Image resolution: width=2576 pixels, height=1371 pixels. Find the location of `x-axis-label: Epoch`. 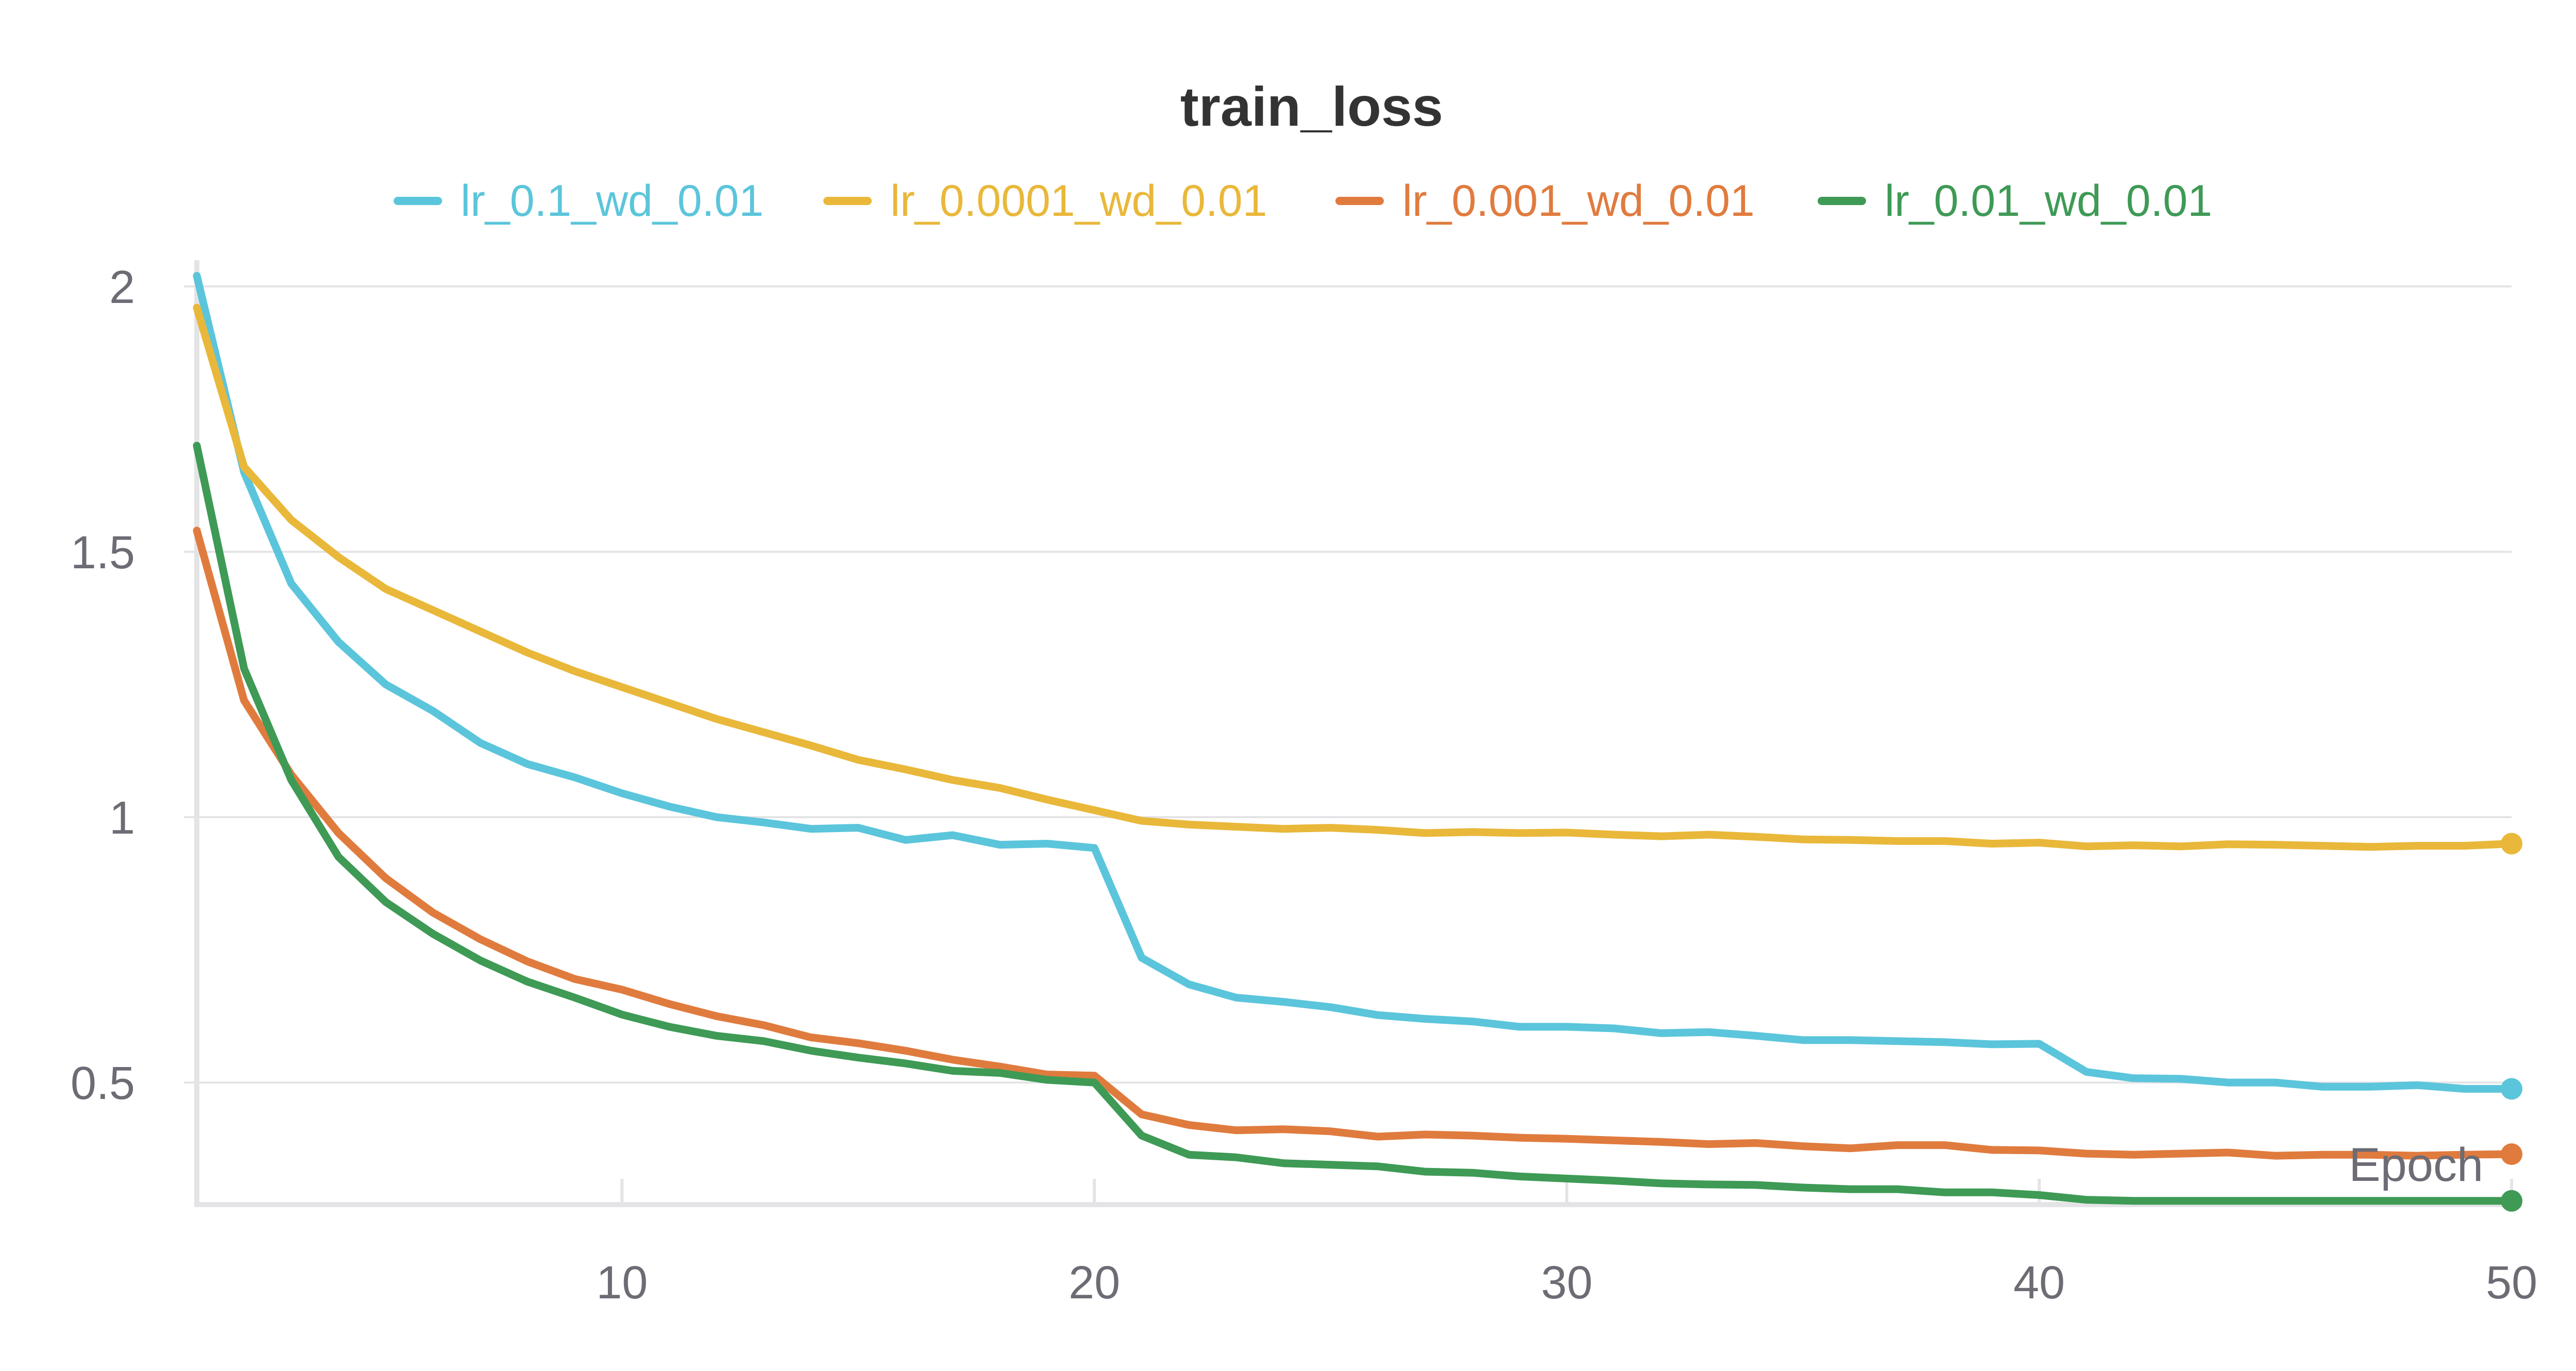

x-axis-label: Epoch is located at coordinates (2416, 1165).